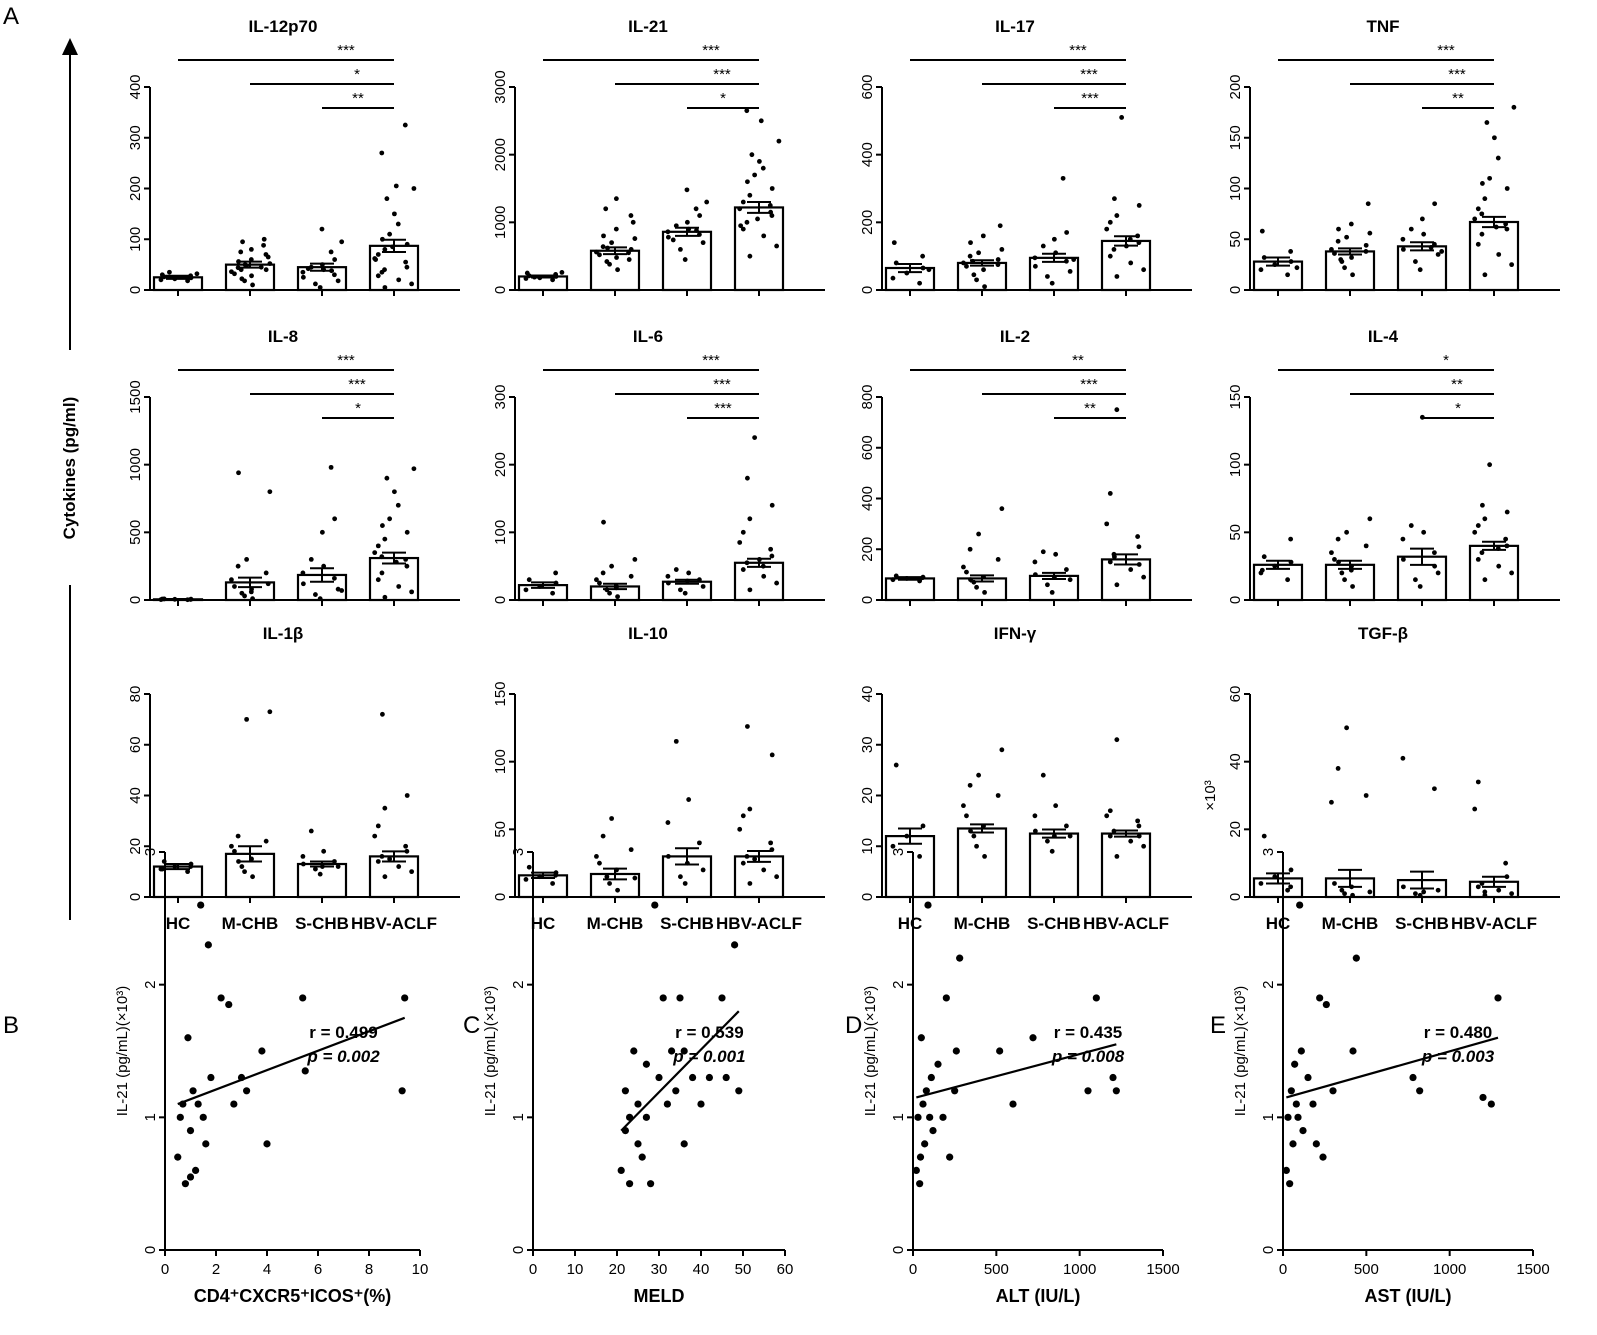  Describe the element at coordinates (1446, 360) in the screenshot. I see `significance-label: *` at that location.